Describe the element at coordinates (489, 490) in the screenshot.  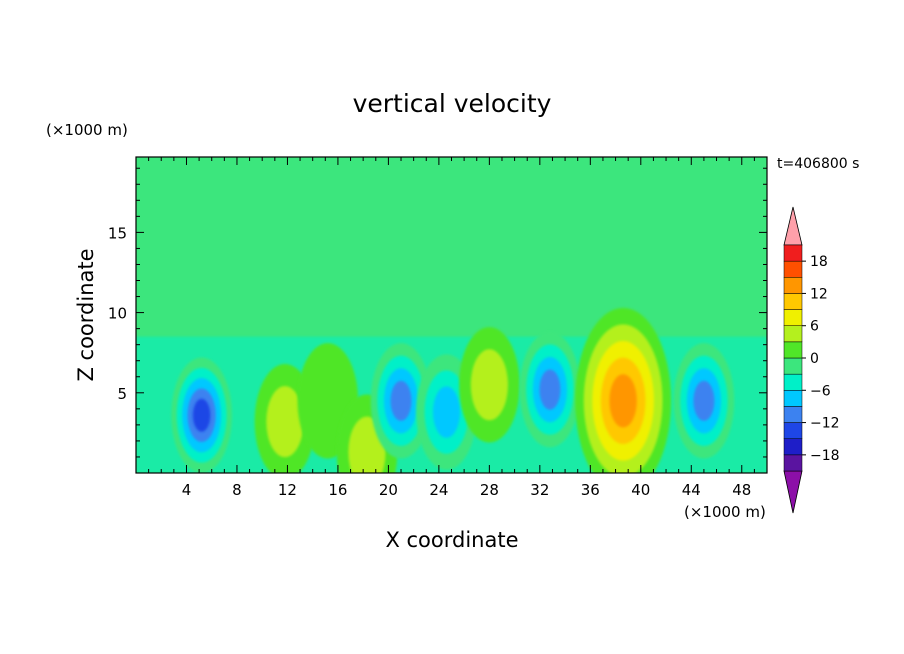
I see `x-tick-label: 28` at that location.